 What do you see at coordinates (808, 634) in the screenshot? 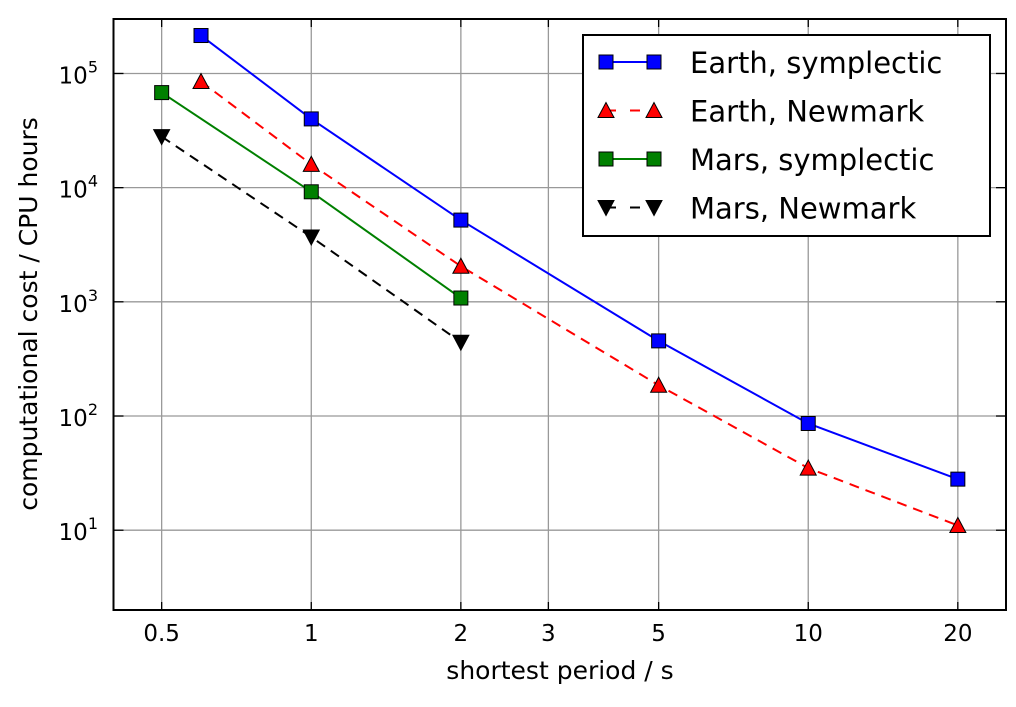
I see `x-tick-label: 10` at bounding box center [808, 634].